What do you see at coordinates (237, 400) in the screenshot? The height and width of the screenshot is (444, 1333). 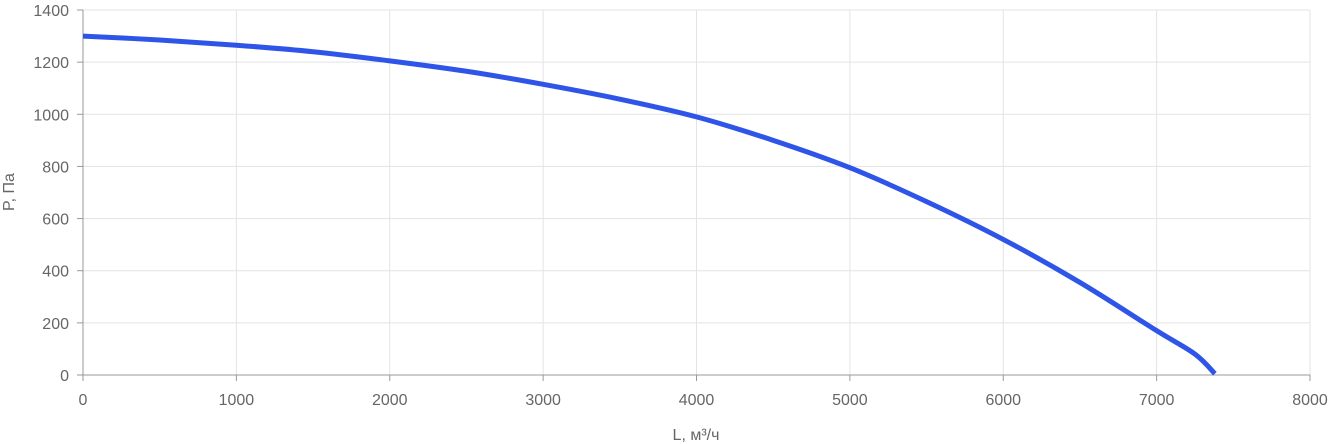 I see `x-tick-label: 1000` at bounding box center [237, 400].